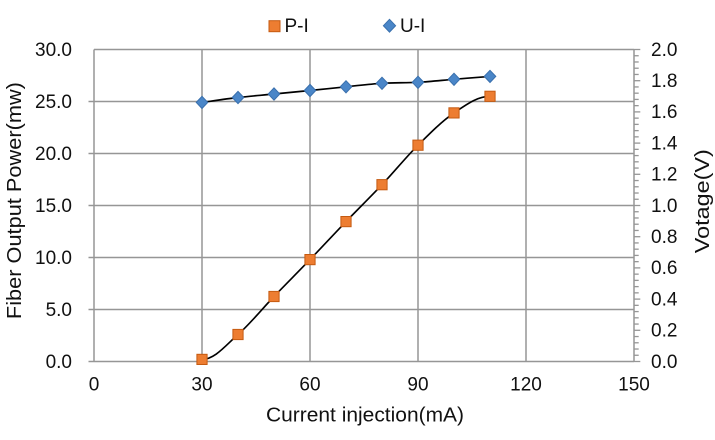 The image size is (715, 440). I want to click on svg-text: 1.6, so click(664, 112).